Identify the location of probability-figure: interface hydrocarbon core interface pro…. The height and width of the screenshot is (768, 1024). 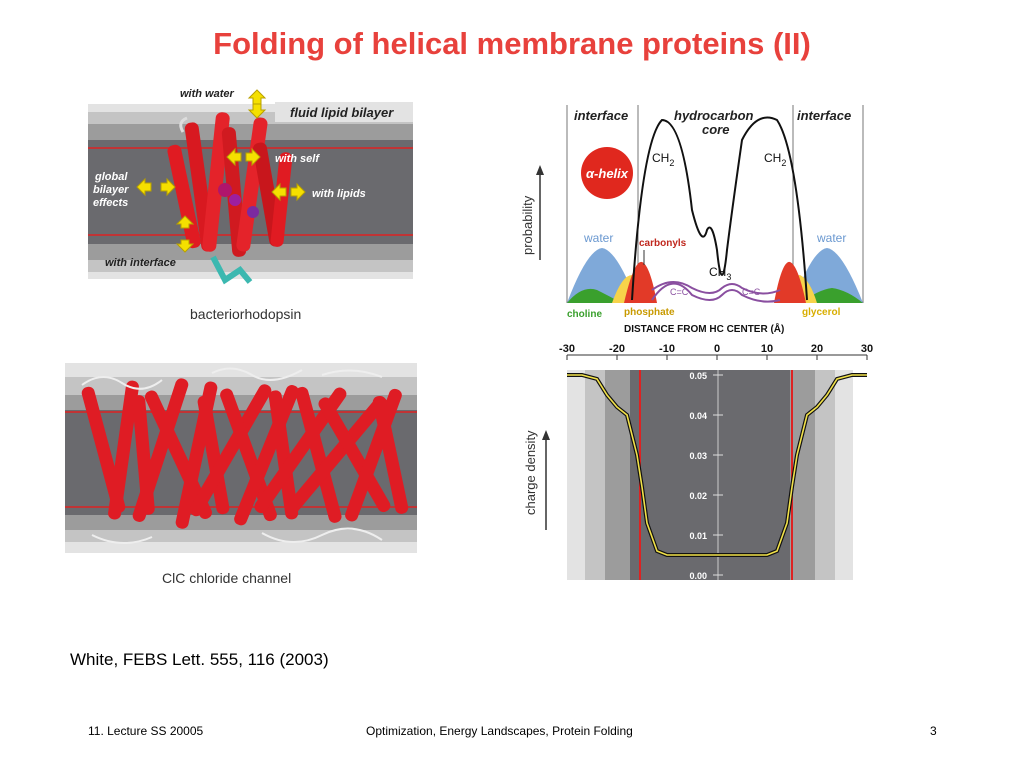
(692, 220).